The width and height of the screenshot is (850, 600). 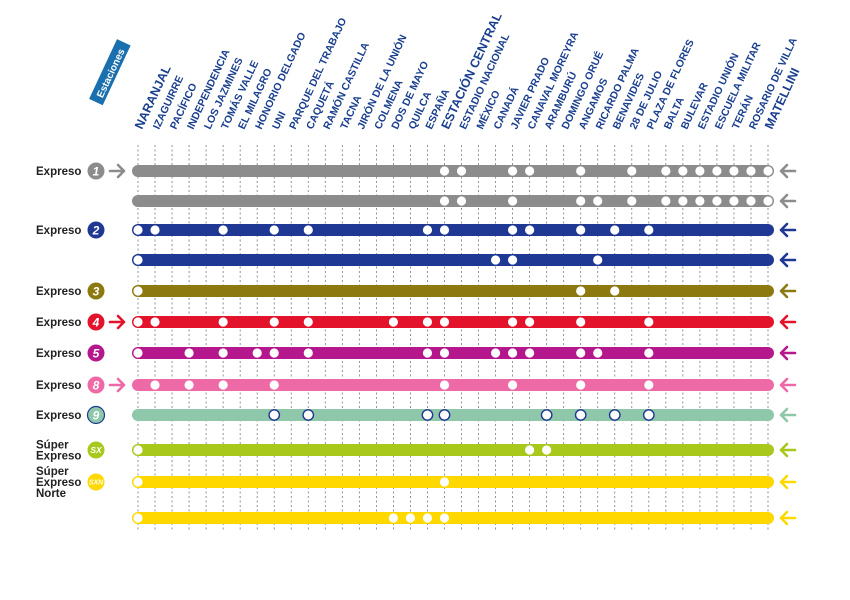 What do you see at coordinates (110, 72) in the screenshot?
I see `stations-header: Estaciones` at bounding box center [110, 72].